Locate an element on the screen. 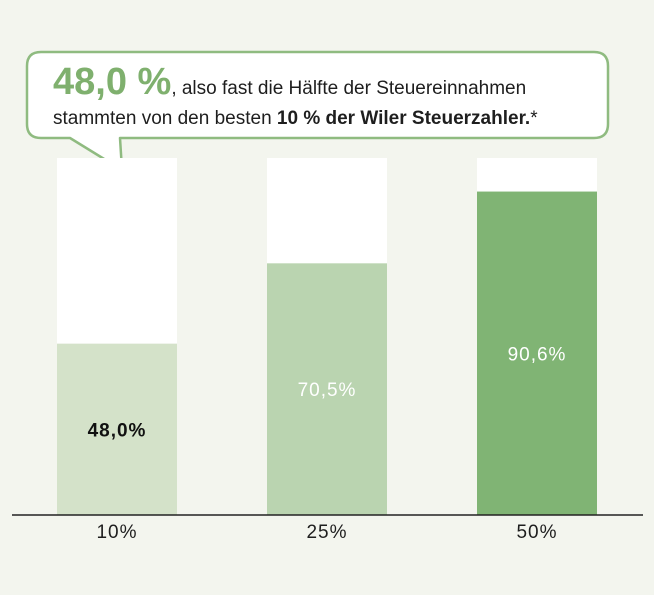  bar-value-label-3: 90,6% is located at coordinates (537, 354).